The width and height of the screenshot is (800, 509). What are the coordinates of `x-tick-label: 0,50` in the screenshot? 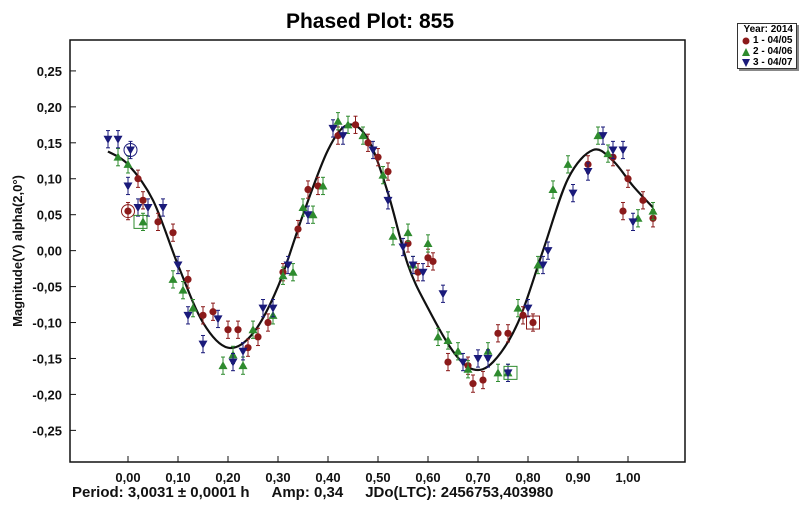 It's located at (377, 477).